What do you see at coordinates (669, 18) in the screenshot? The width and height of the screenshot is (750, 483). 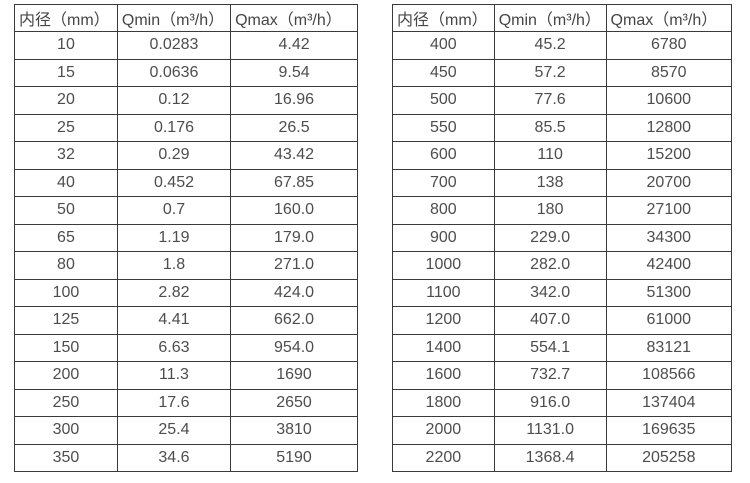 I see `header-qmax: Qmax（m³/h）` at bounding box center [669, 18].